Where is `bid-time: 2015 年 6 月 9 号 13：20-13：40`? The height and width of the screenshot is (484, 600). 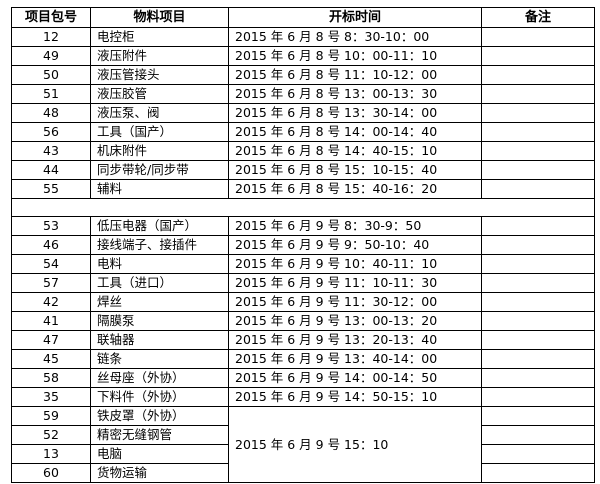
bid-time: 2015 年 6 月 9 号 13：20-13：40 is located at coordinates (355, 340).